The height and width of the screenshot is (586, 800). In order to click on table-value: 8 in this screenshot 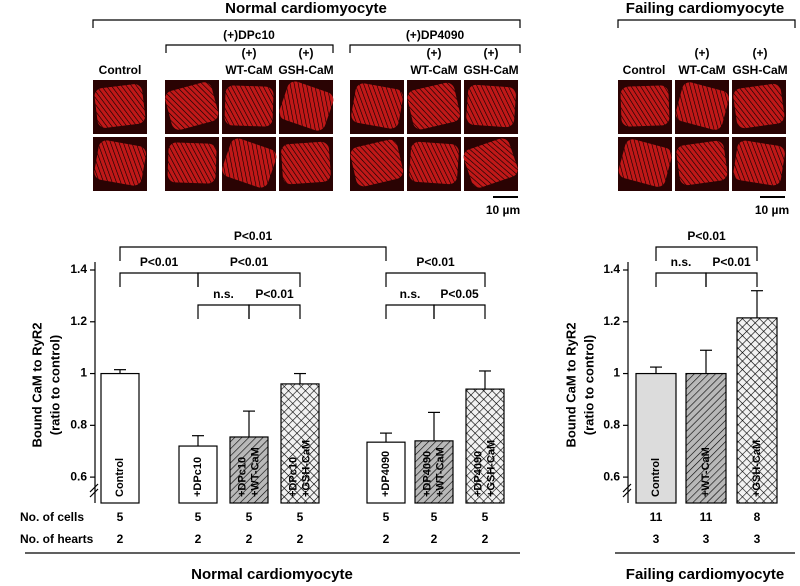, I will do `click(757, 517)`.